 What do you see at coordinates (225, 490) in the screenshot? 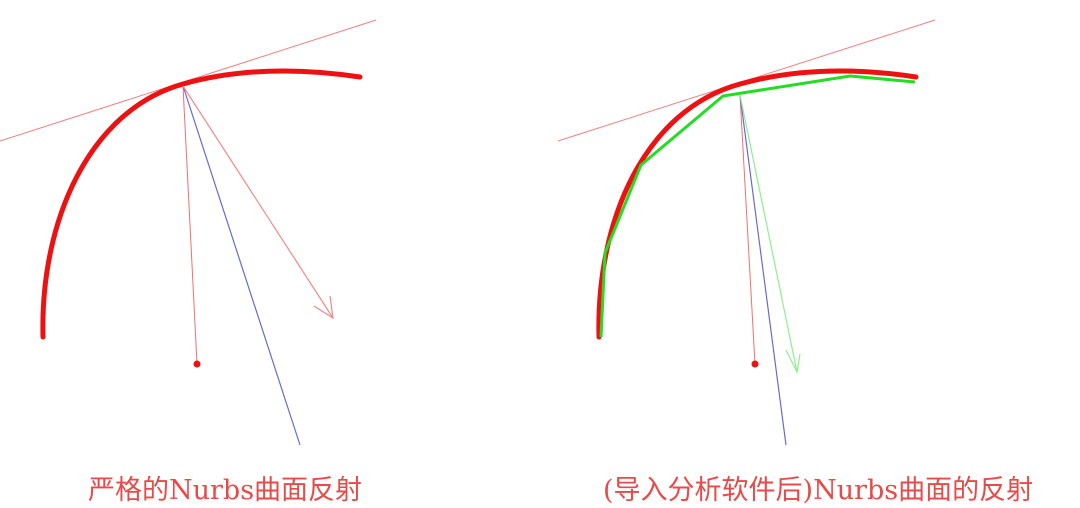
I see `caption-exact: 严格的Nurbs曲面反射` at bounding box center [225, 490].